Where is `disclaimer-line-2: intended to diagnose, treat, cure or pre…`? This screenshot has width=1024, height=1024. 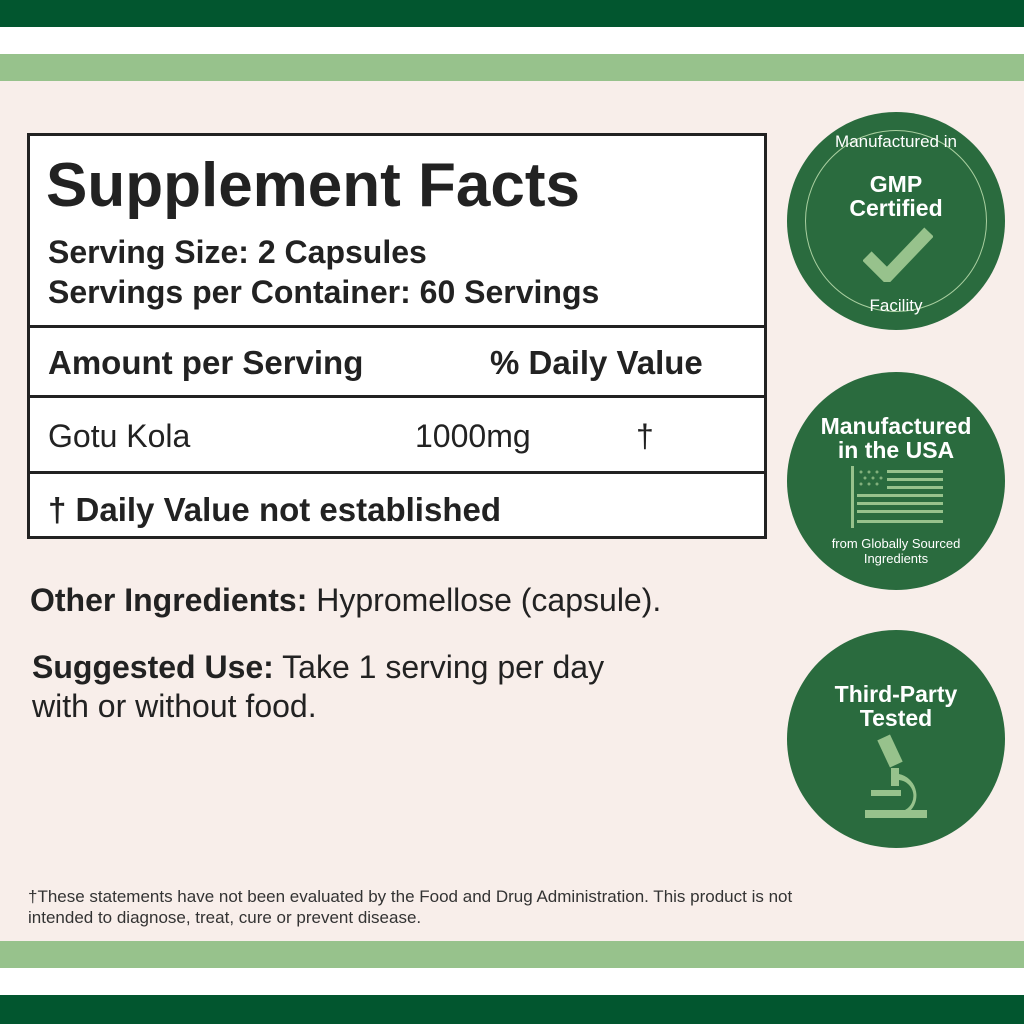
disclaimer-line-2: intended to diagnose, treat, cure or pre… is located at coordinates (225, 917).